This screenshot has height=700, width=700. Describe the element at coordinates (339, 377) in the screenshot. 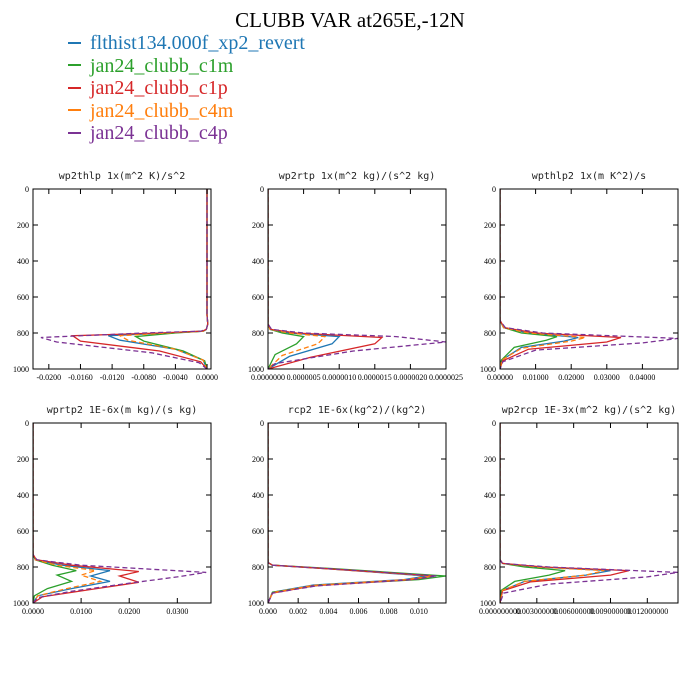

I see `x-tick-label: 0.0000010` at that location.